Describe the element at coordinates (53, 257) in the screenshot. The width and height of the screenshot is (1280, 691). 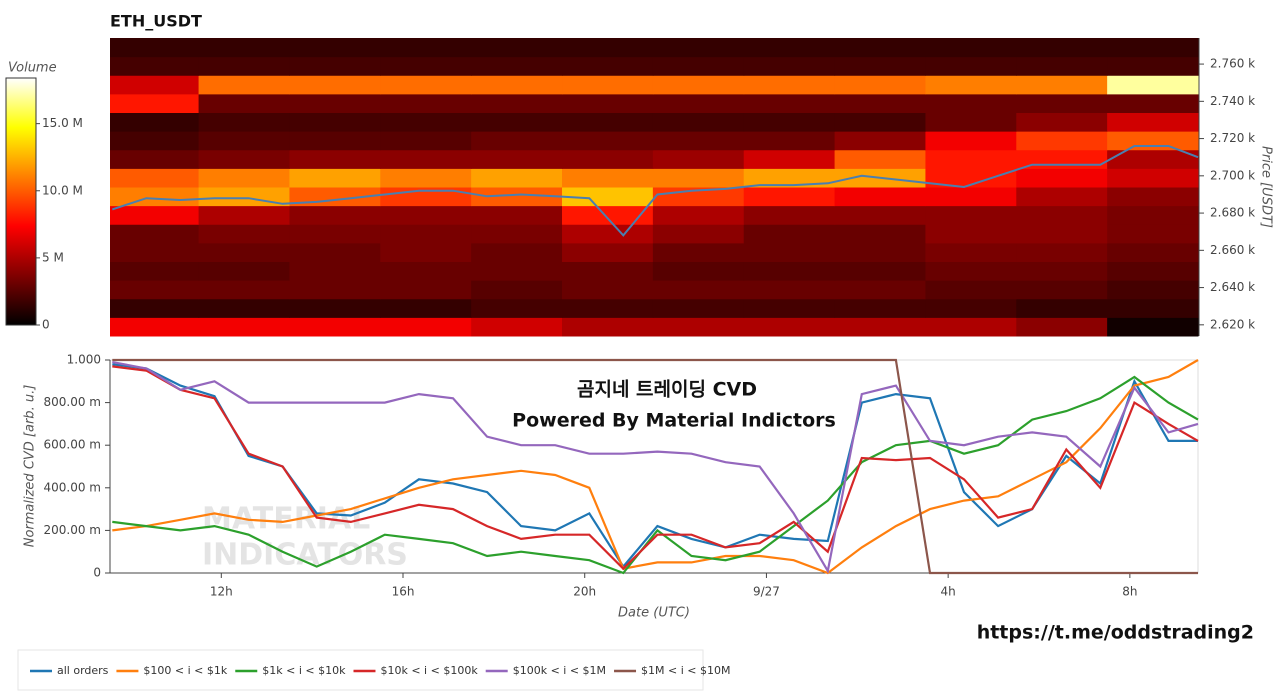
I see `colorbar-tick-label: 5 M` at that location.